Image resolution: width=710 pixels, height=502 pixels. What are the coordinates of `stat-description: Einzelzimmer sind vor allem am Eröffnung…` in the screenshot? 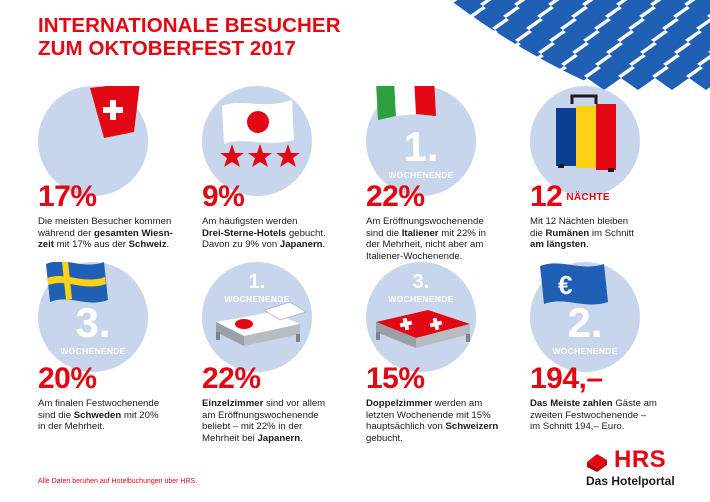 It's located at (264, 421).